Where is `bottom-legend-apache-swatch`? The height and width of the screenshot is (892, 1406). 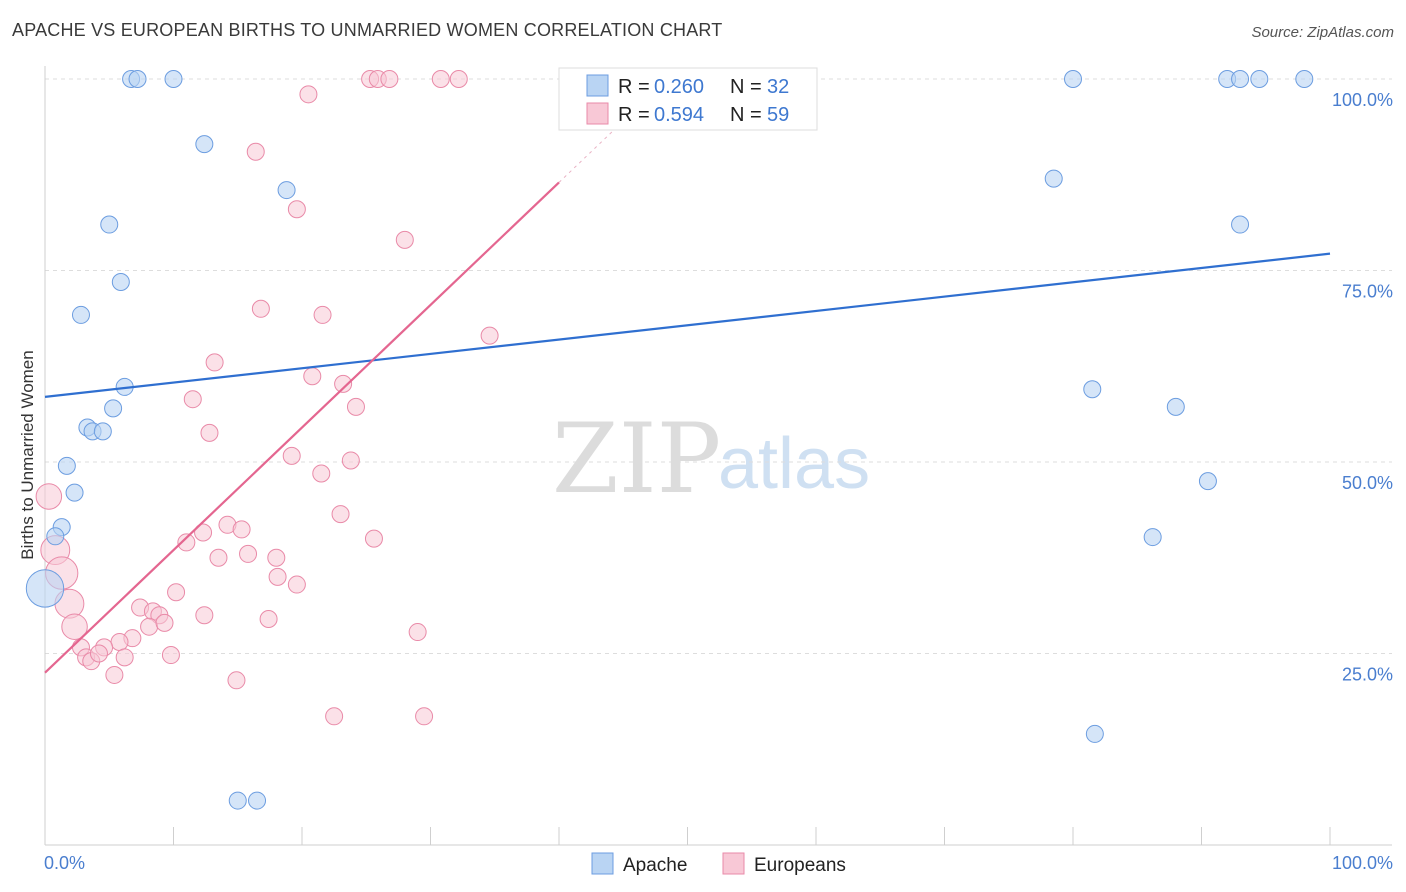
bottom-legend-apache-swatch is located at coordinates (602, 863).